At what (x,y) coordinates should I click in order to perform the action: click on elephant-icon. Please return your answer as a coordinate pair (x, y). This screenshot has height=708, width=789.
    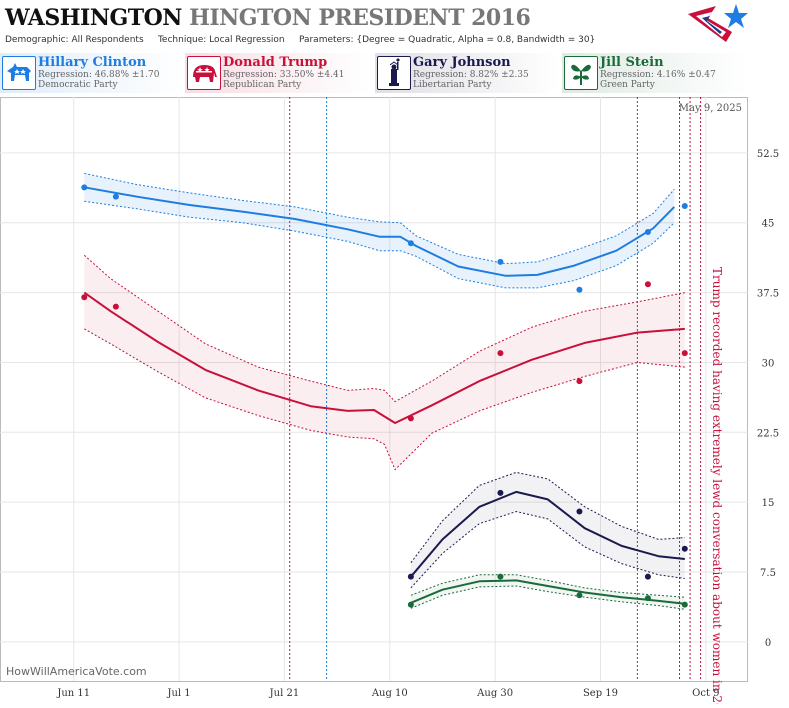
    Looking at the image, I should click on (204, 73).